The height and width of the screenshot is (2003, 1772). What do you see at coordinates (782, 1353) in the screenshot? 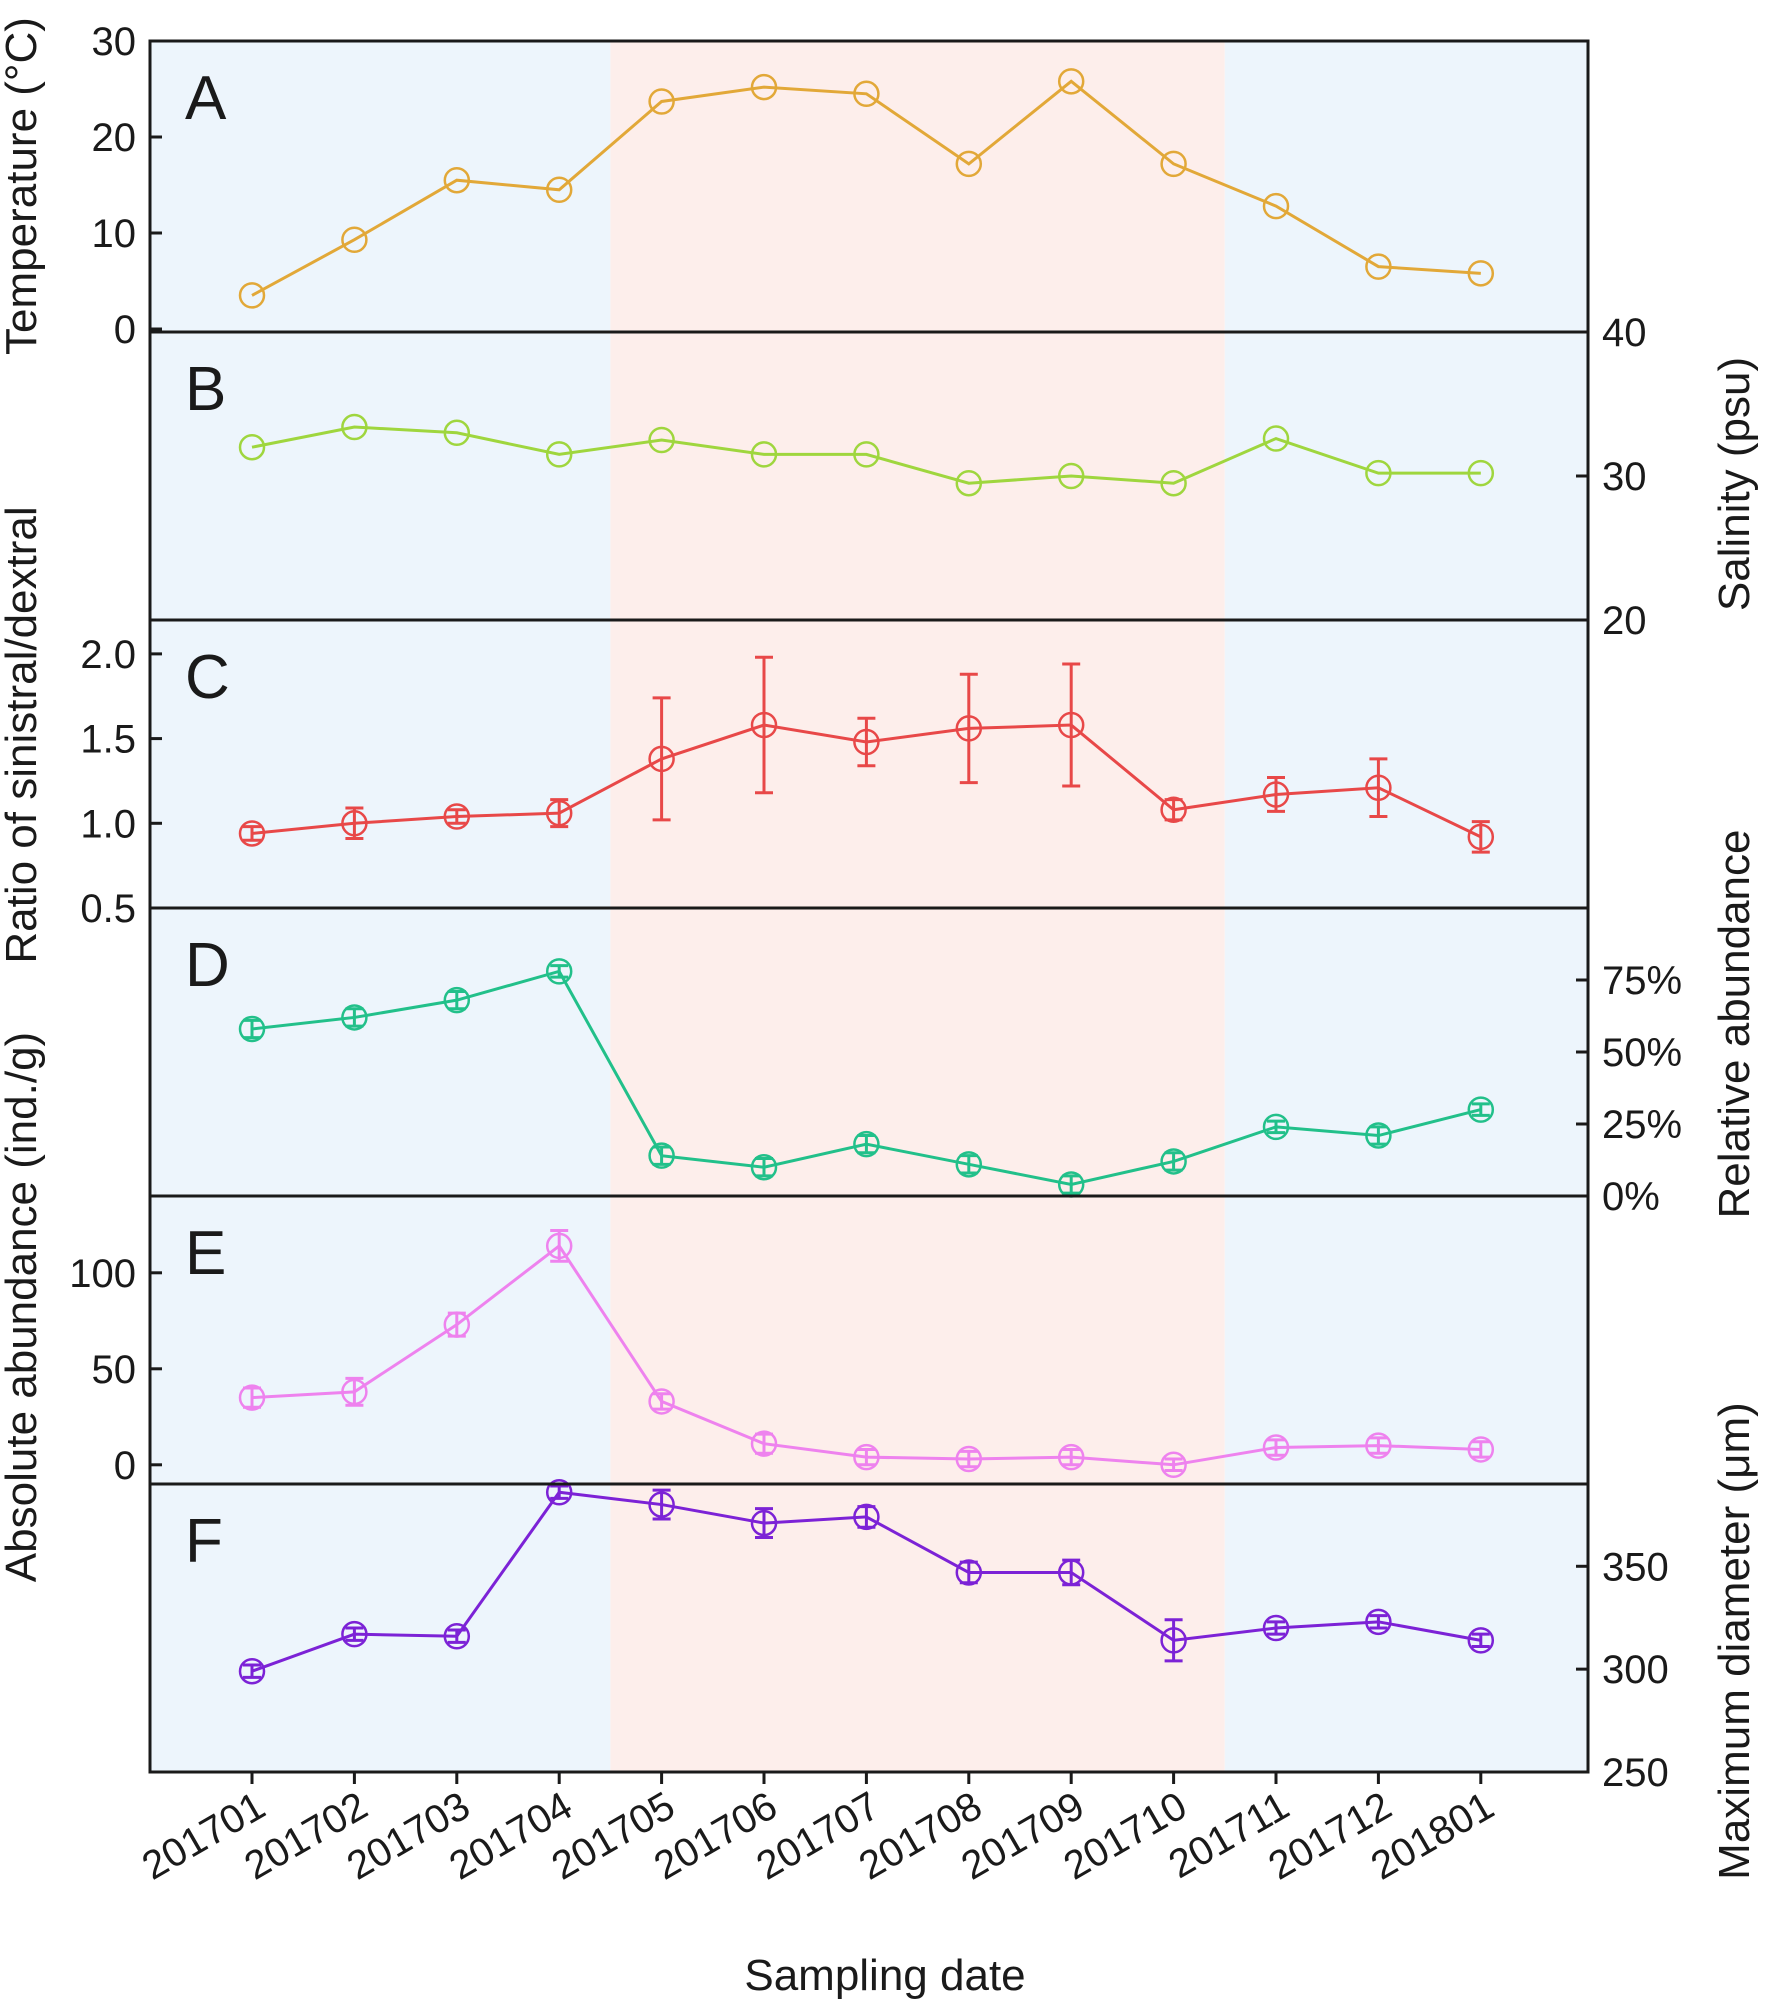
I see `panel-E: 0 50 100 E` at bounding box center [782, 1353].